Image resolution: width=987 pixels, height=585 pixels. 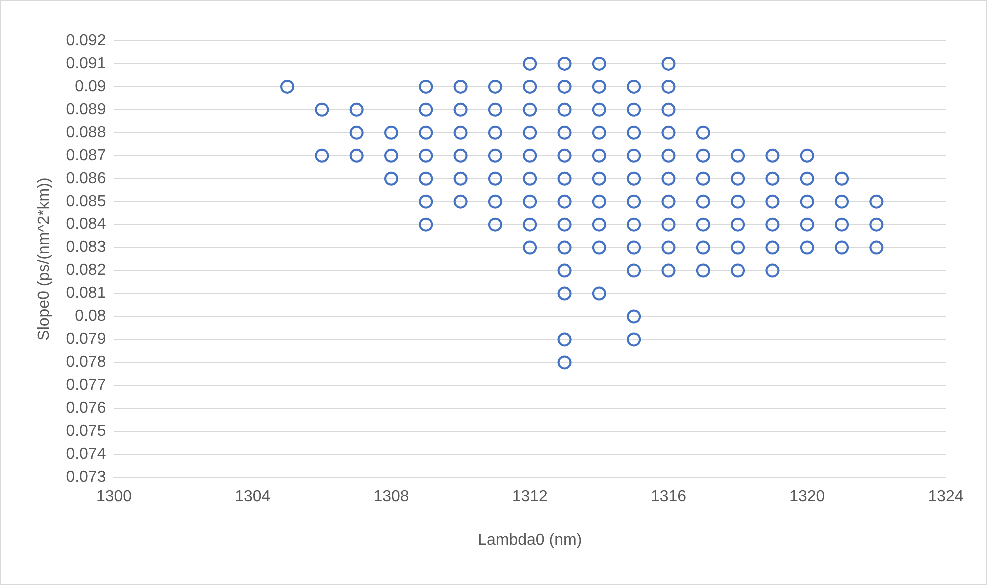 I want to click on y-tick-label: 0.085, so click(x=86, y=201).